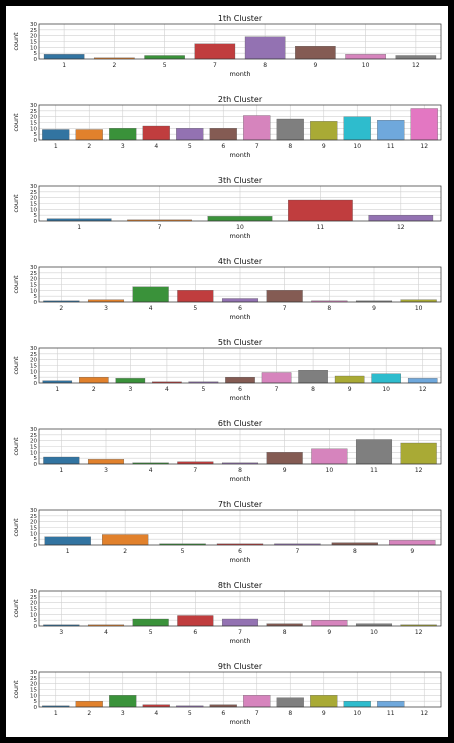  What do you see at coordinates (240, 18) in the screenshot?
I see `chart-title: 1th Cluster` at bounding box center [240, 18].